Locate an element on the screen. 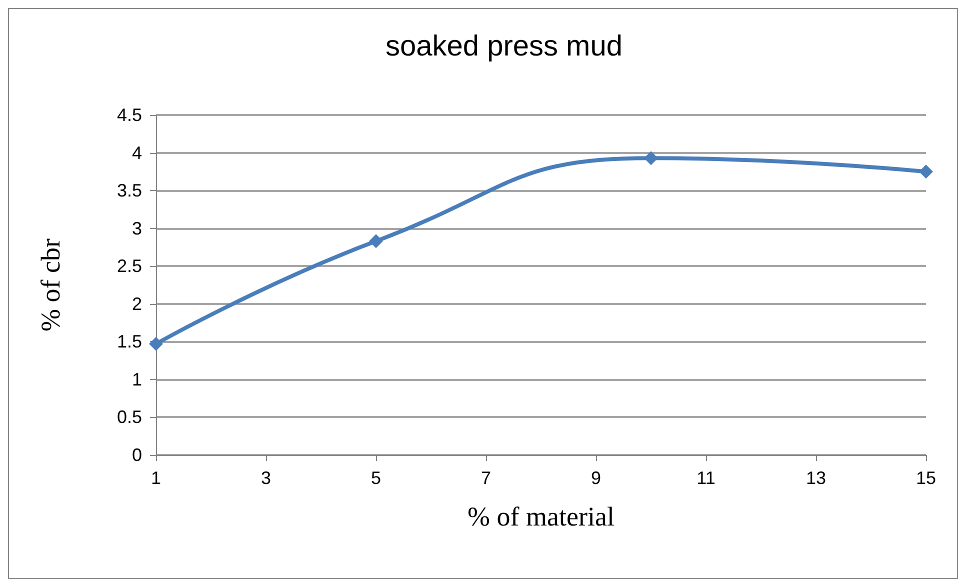 Image resolution: width=958 pixels, height=579 pixels. x-tick-label: 3 is located at coordinates (266, 478).